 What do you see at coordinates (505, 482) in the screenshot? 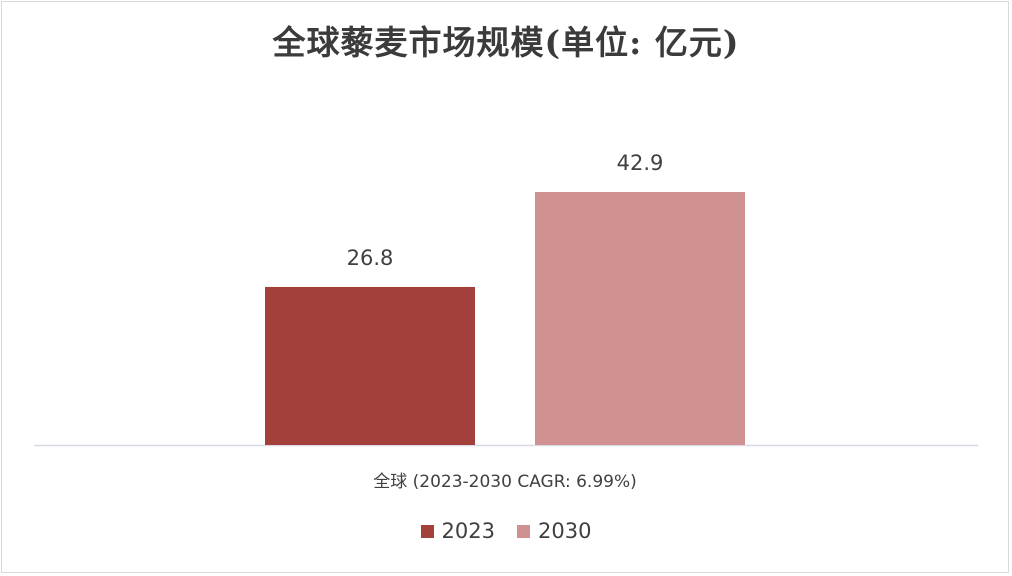
I see `category-label: 全球 (2023-2030 CAGR: 6.99%)` at bounding box center [505, 482].